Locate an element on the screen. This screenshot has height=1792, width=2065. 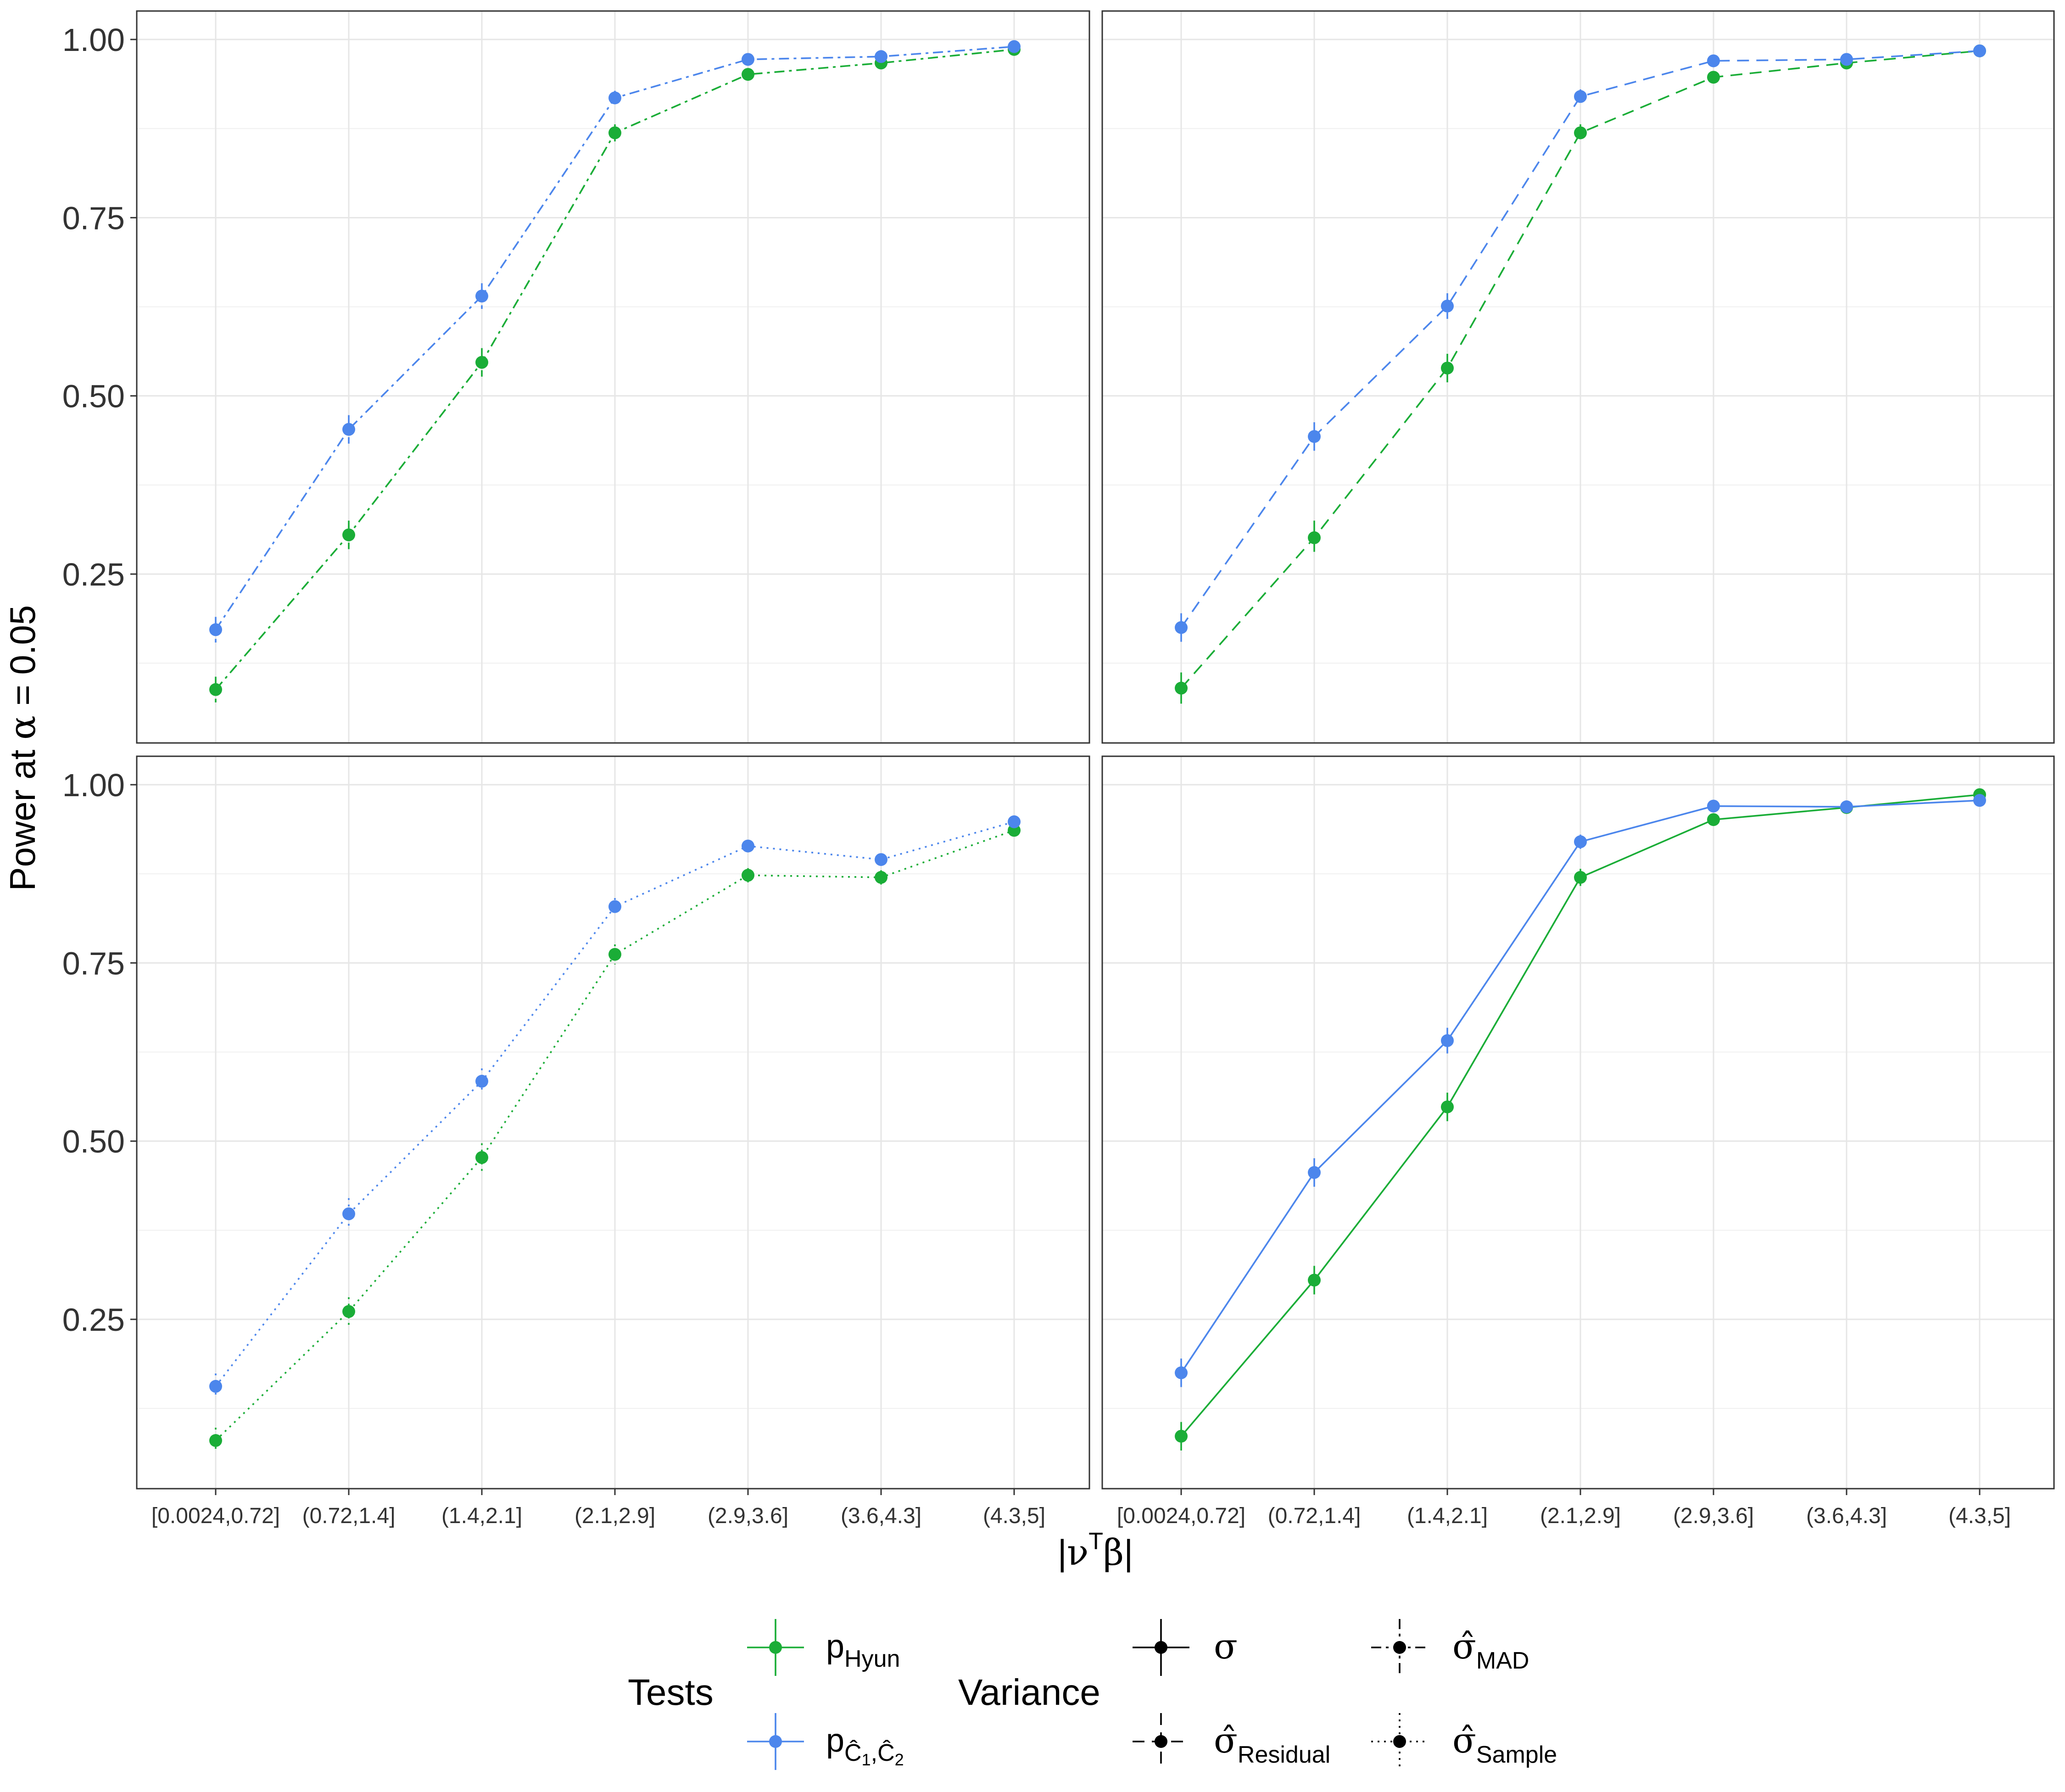
legend-key-c1c2: pĈ1,Ĉ2 is located at coordinates (826, 1741).